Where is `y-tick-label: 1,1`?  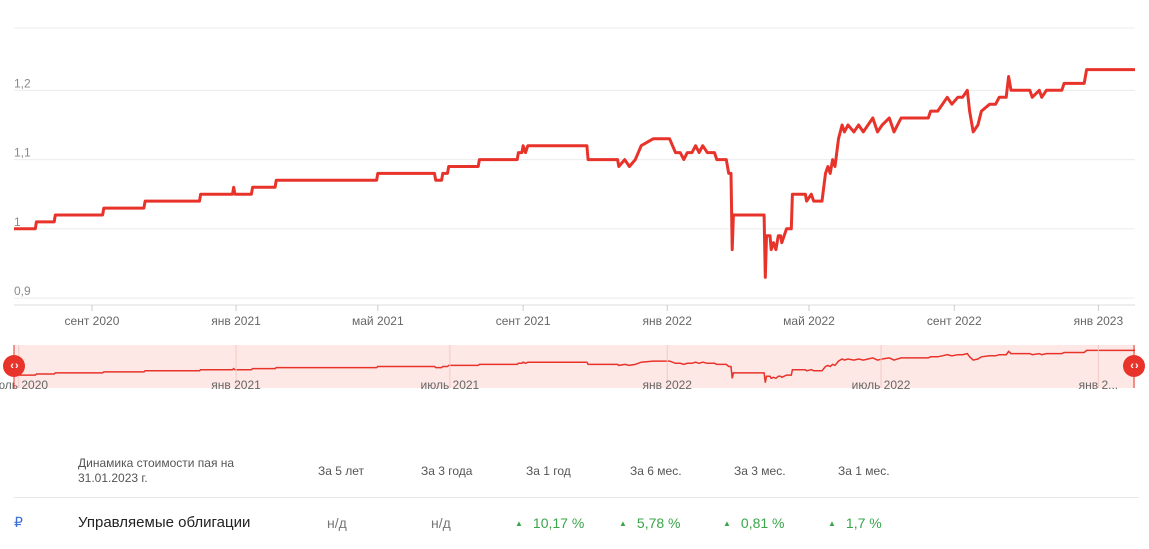 y-tick-label: 1,1 is located at coordinates (22, 153).